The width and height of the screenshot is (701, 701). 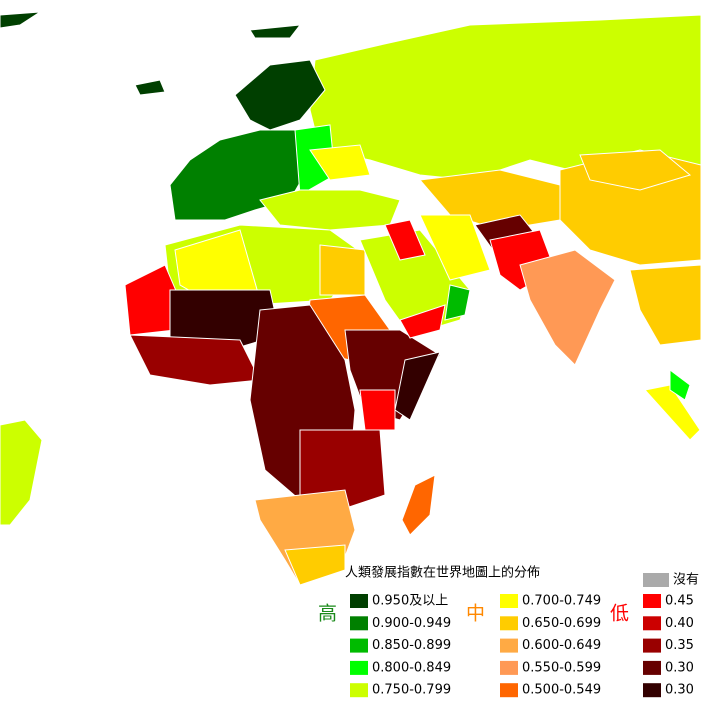 I want to click on svalbard, so click(x=275, y=31).